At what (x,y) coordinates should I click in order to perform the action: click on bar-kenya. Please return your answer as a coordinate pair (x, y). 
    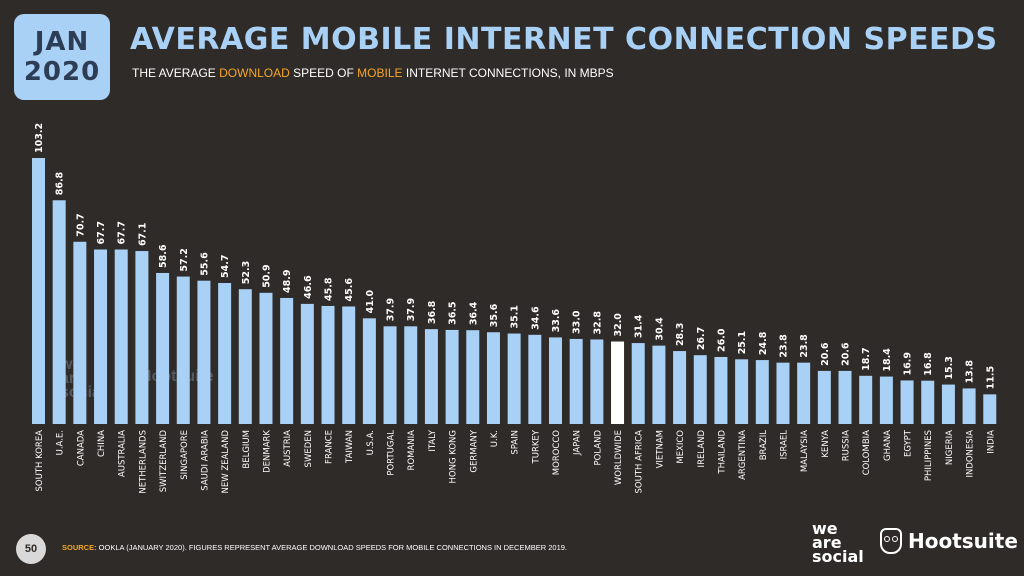
    Looking at the image, I should click on (824, 397).